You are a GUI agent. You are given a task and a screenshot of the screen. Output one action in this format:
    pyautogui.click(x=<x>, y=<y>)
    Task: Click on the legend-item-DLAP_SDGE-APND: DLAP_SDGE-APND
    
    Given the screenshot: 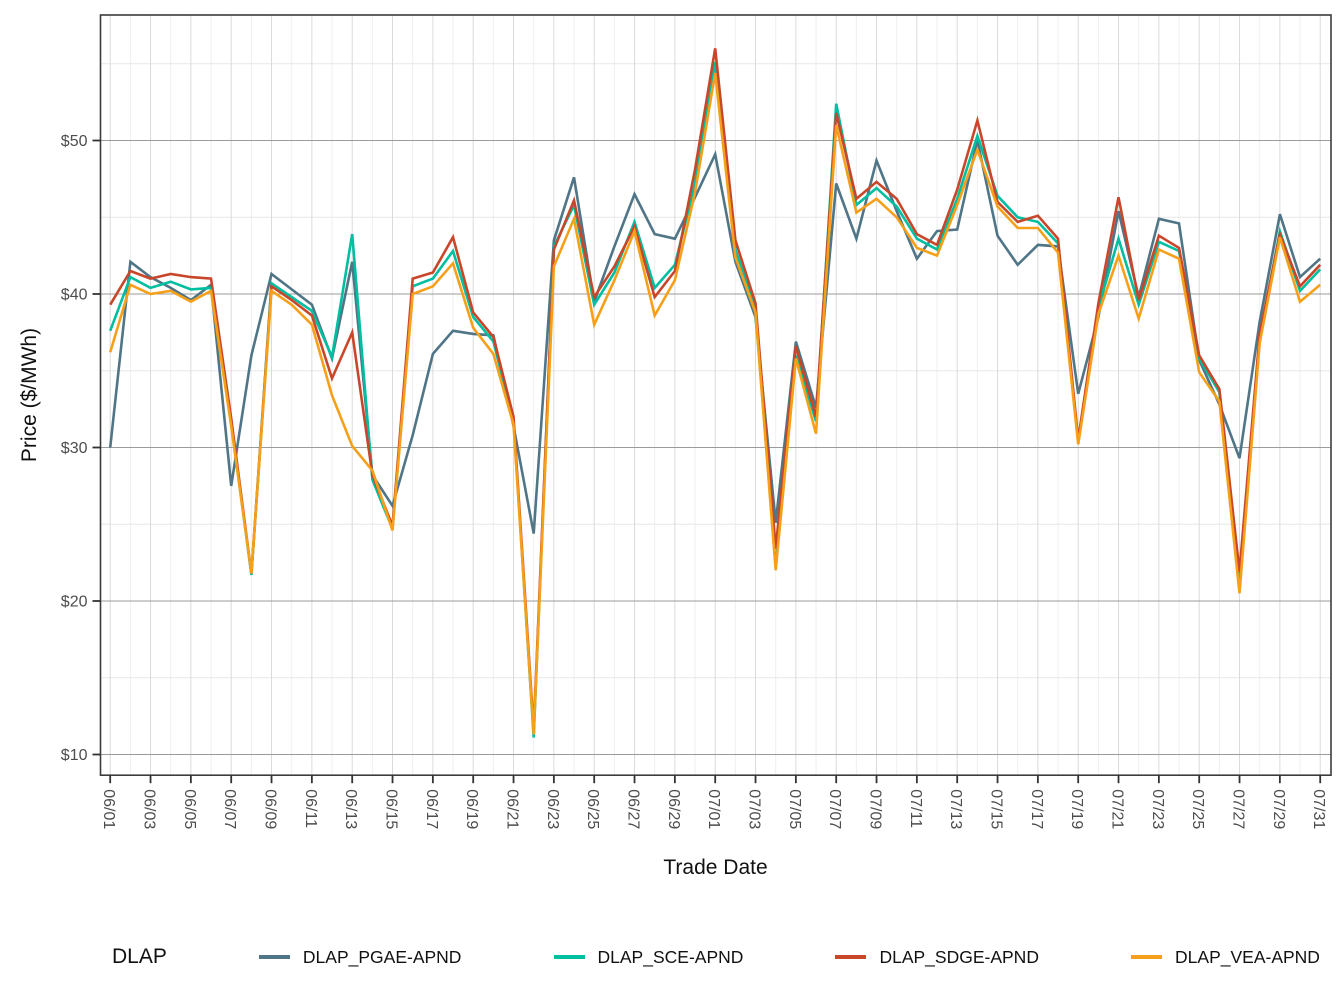 What is the action you would take?
    pyautogui.click(x=937, y=957)
    